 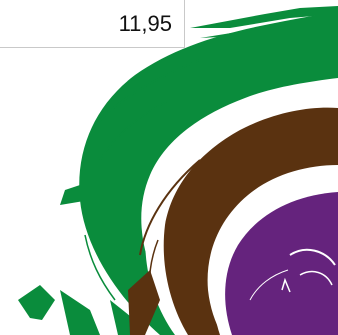 What do you see at coordinates (281, 263) in the screenshot?
I see `purple-swirl-core` at bounding box center [281, 263].